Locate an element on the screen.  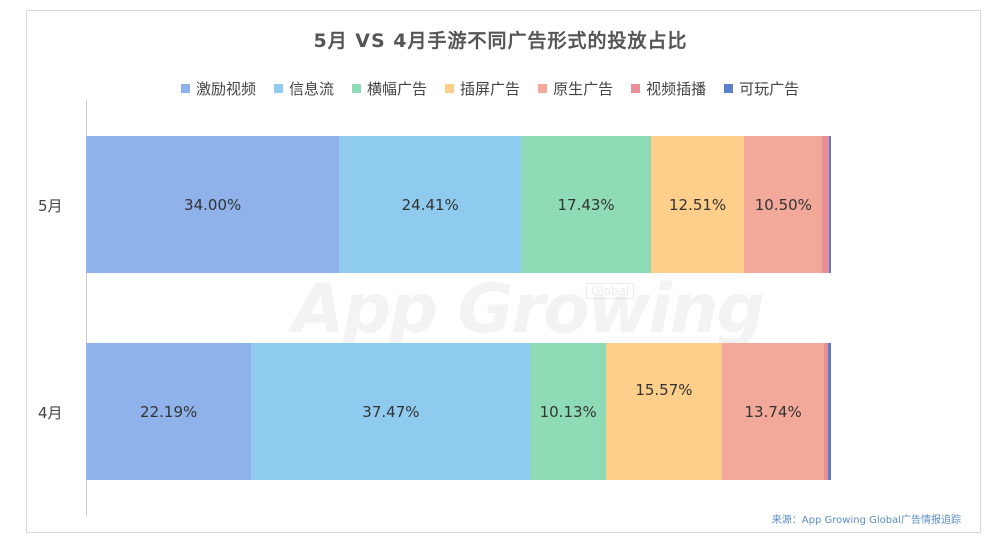
data-label: 24.41% is located at coordinates (430, 204).